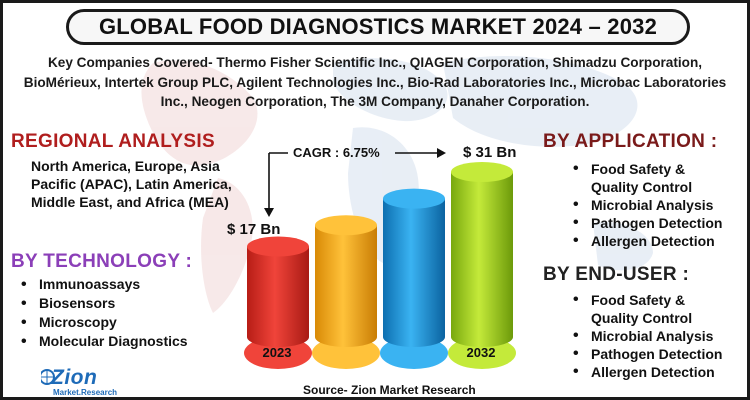 Image resolution: width=750 pixels, height=400 pixels. What do you see at coordinates (277, 352) in the screenshot?
I see `year-label-2023: 2023` at bounding box center [277, 352].